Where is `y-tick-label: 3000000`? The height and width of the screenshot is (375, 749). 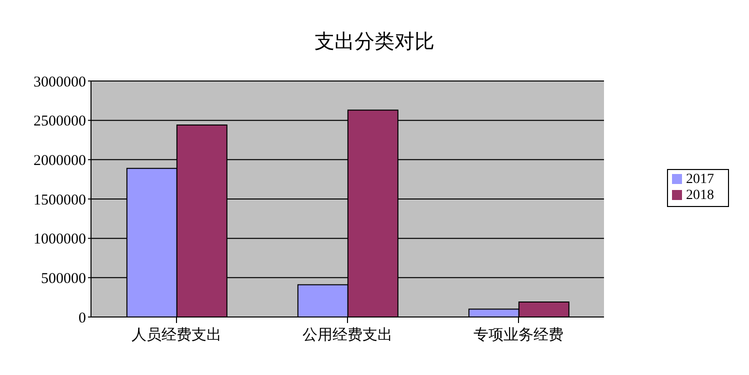 y-tick-label: 3000000 is located at coordinates (60, 82).